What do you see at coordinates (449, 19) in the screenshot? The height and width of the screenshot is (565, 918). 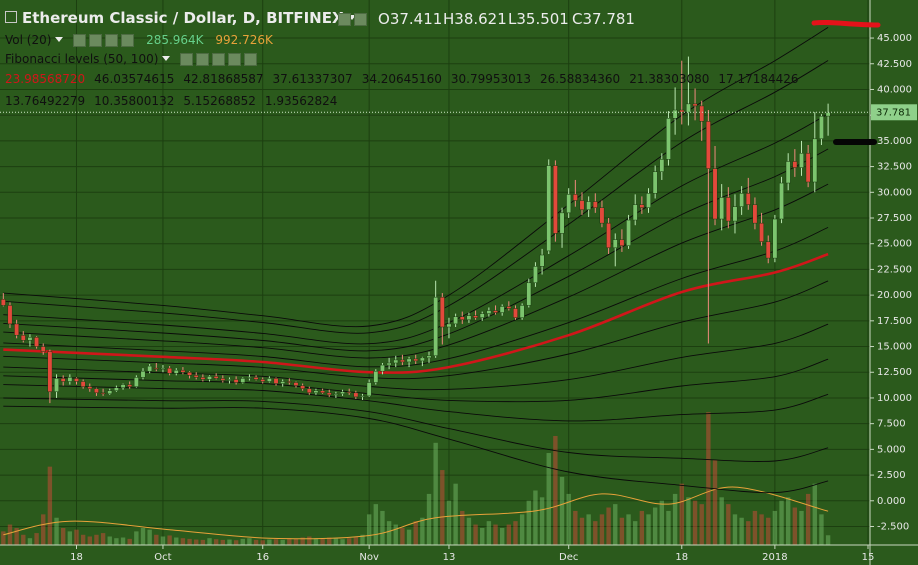 I see `ohlc-label: H` at bounding box center [449, 19].